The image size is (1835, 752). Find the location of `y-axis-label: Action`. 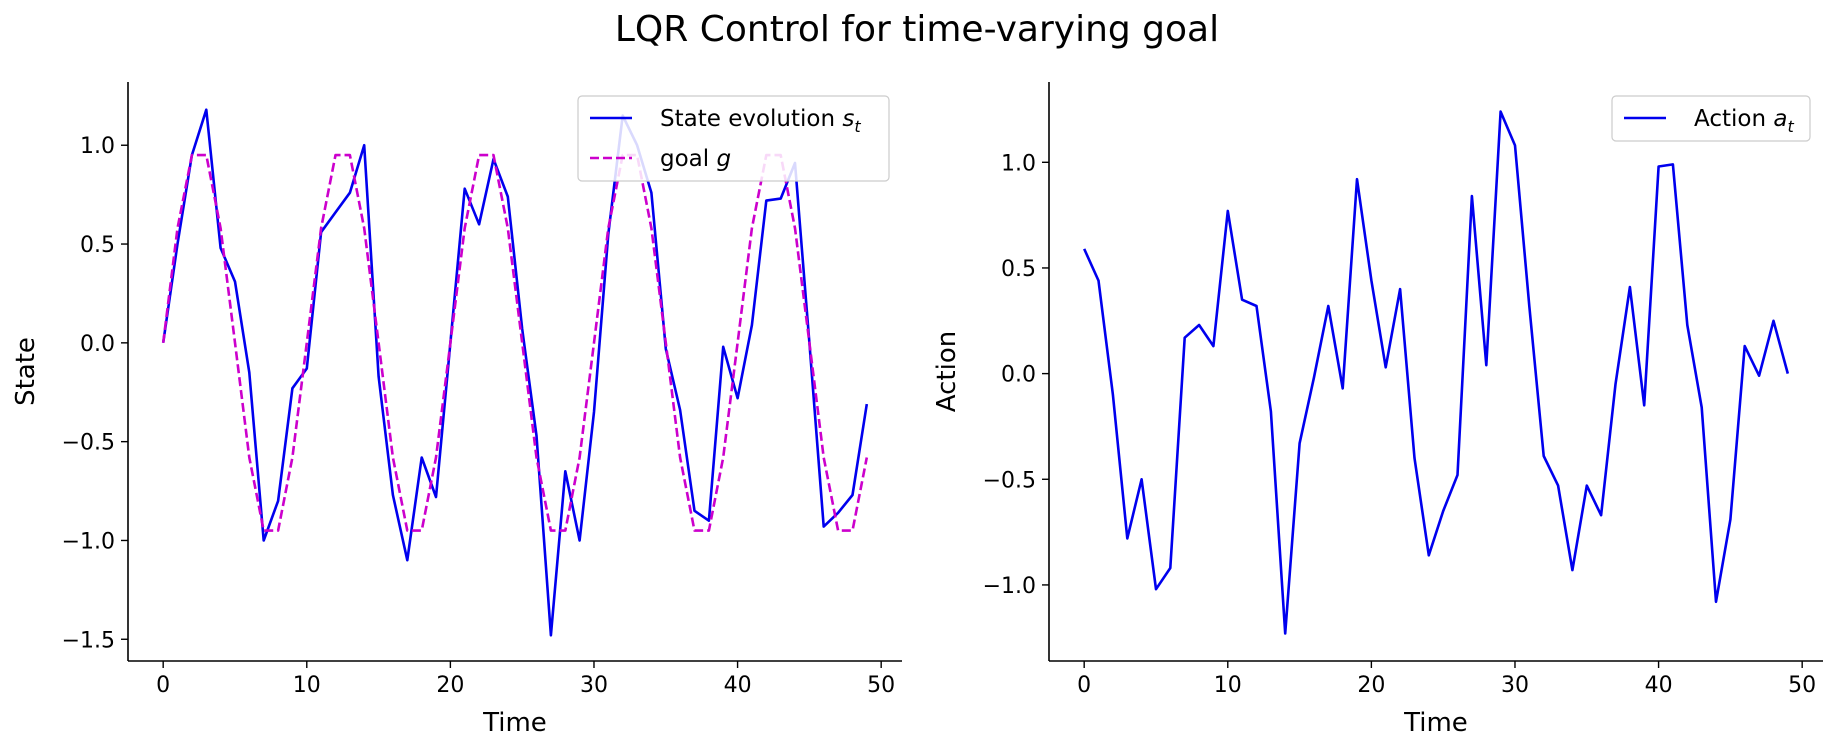

y-axis-label: Action is located at coordinates (947, 371).